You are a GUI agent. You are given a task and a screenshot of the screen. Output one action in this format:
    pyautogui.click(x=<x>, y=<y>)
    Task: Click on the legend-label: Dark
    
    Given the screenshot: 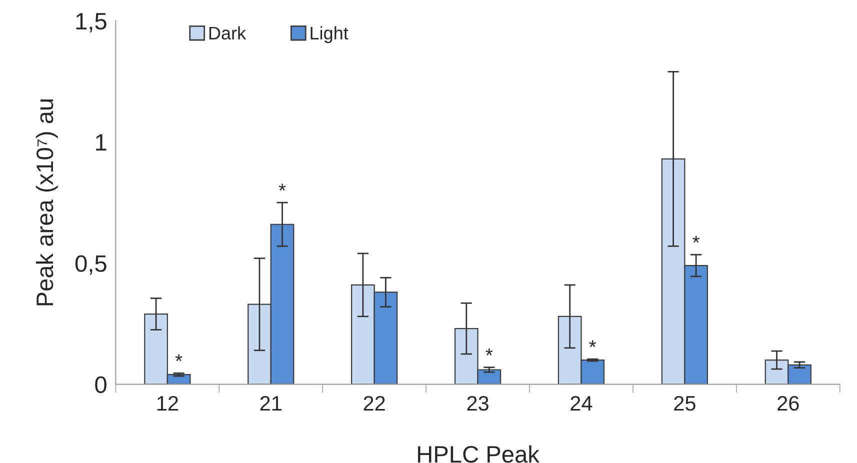 What is the action you would take?
    pyautogui.click(x=227, y=33)
    